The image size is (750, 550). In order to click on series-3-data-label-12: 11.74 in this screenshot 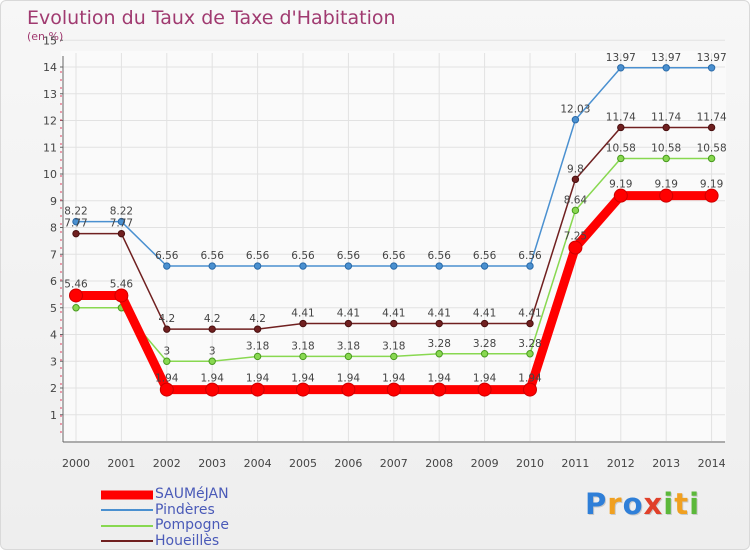, I will do `click(621, 117)`.